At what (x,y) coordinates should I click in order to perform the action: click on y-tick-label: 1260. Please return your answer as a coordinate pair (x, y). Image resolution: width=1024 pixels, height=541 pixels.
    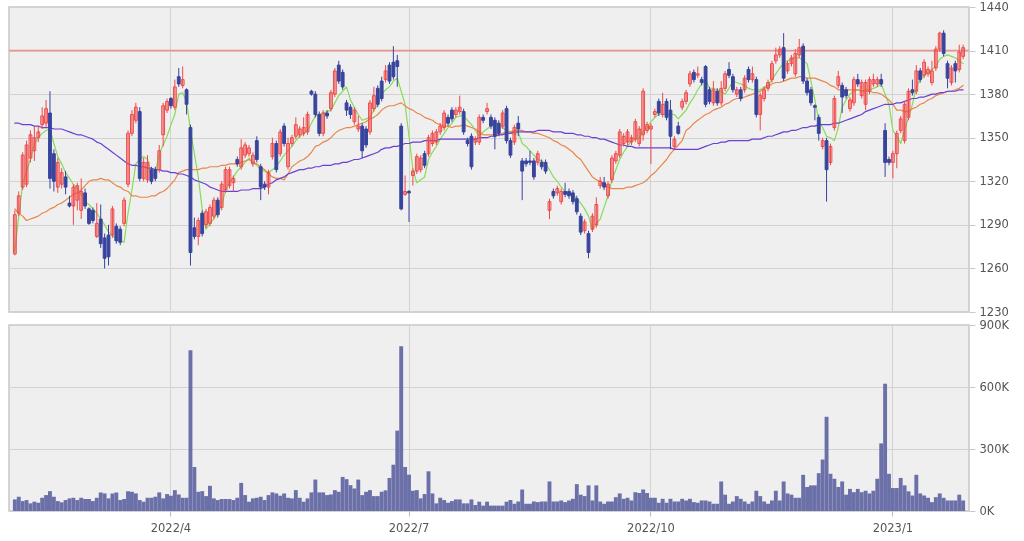
    Looking at the image, I should click on (994, 267).